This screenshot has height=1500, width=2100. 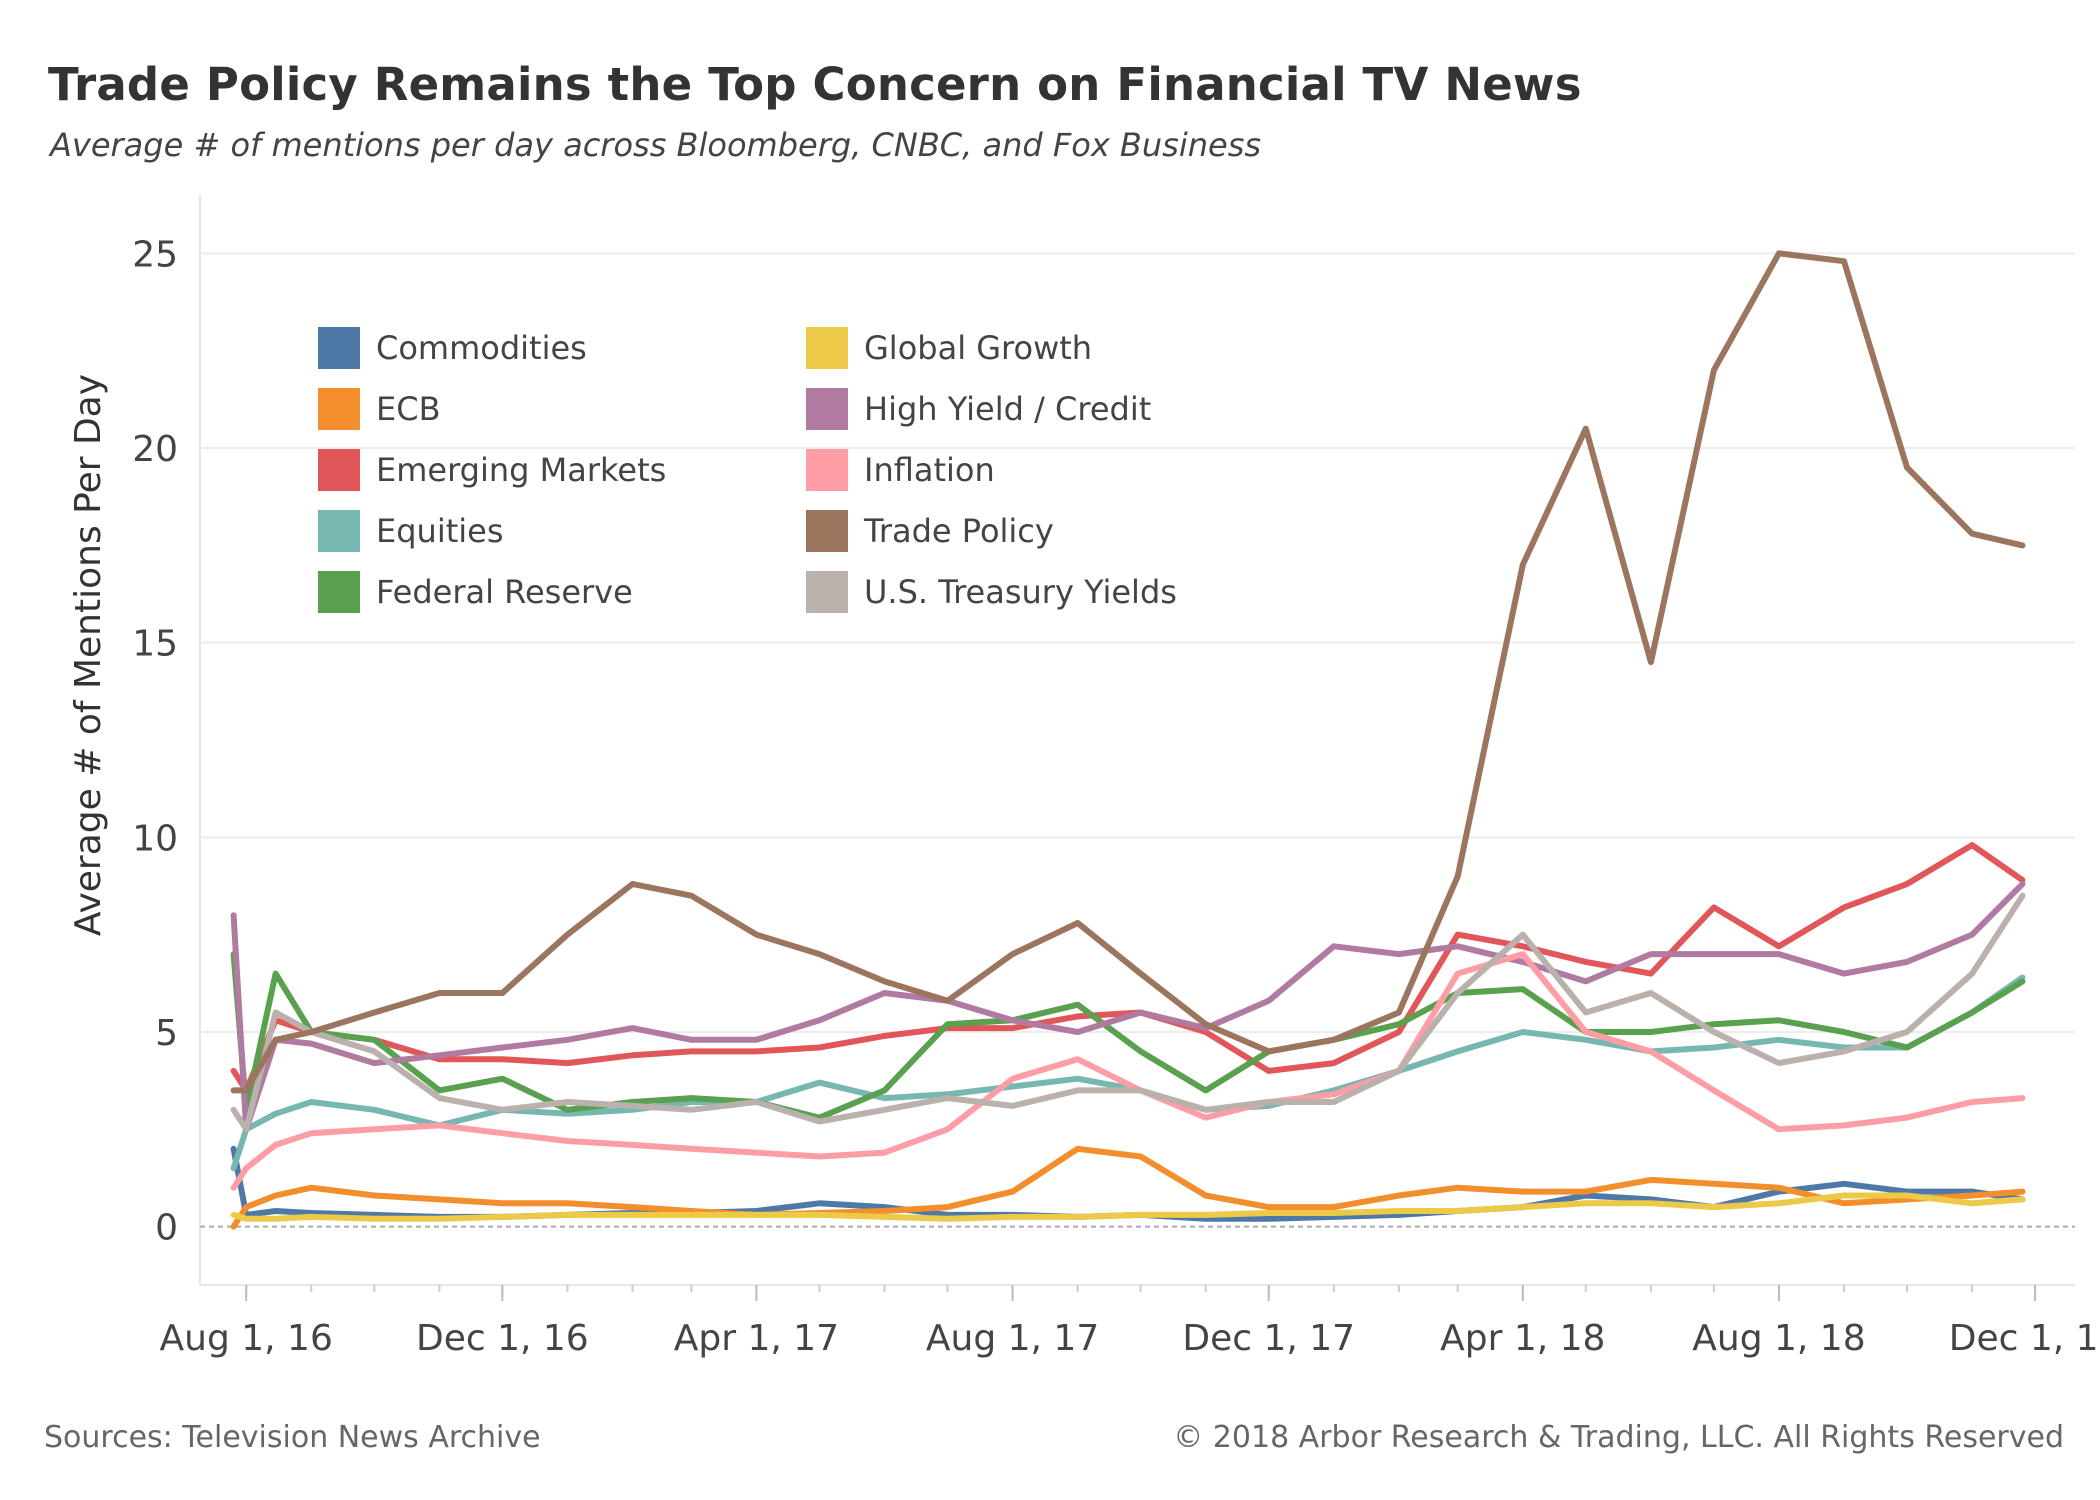 I want to click on legend-label: Global Growth, so click(x=978, y=348).